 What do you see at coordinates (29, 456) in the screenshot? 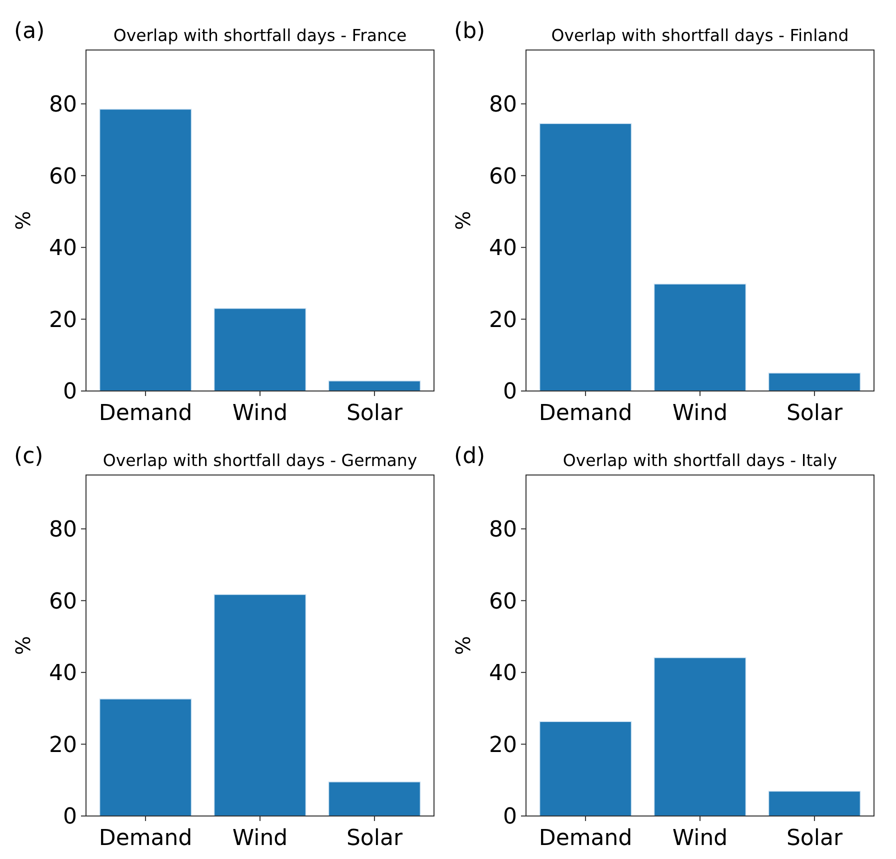
I see `text: (c)` at bounding box center [29, 456].